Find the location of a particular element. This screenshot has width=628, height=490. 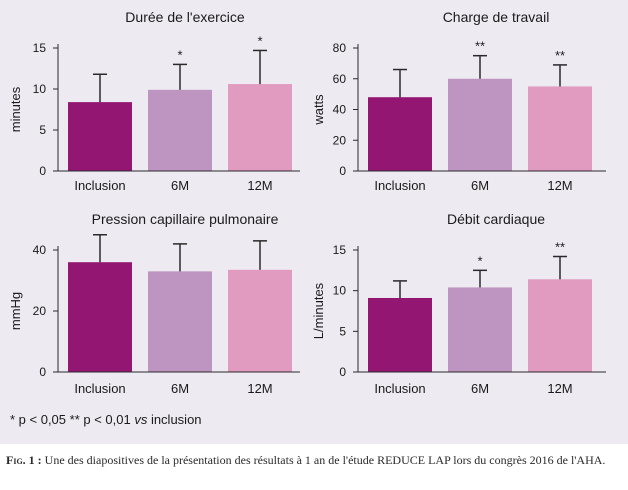

chart-title: Pression capillaire pulmonaire is located at coordinates (185, 219).